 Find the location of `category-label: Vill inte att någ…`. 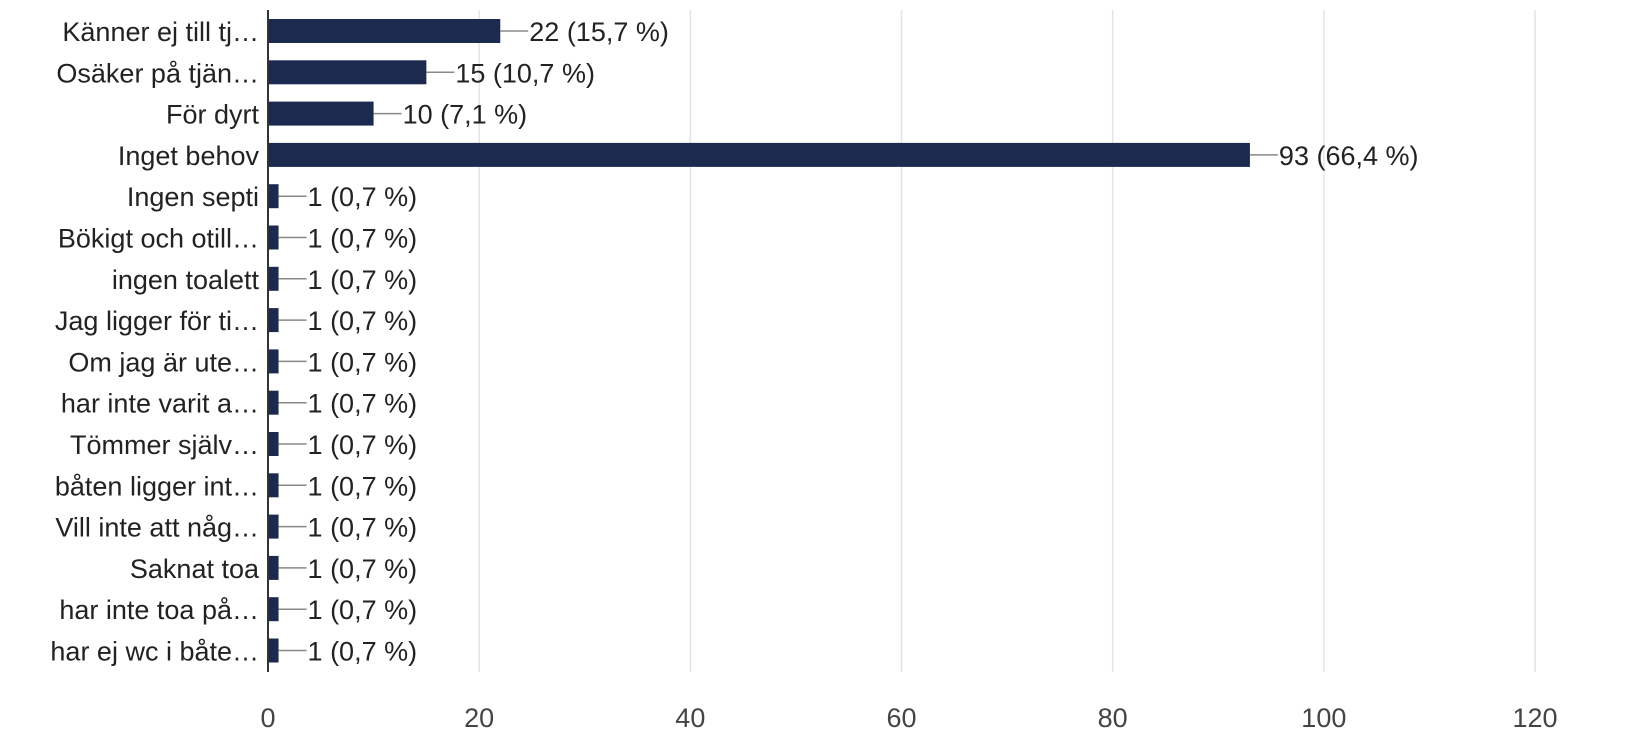

category-label: Vill inte att någ… is located at coordinates (157, 528).